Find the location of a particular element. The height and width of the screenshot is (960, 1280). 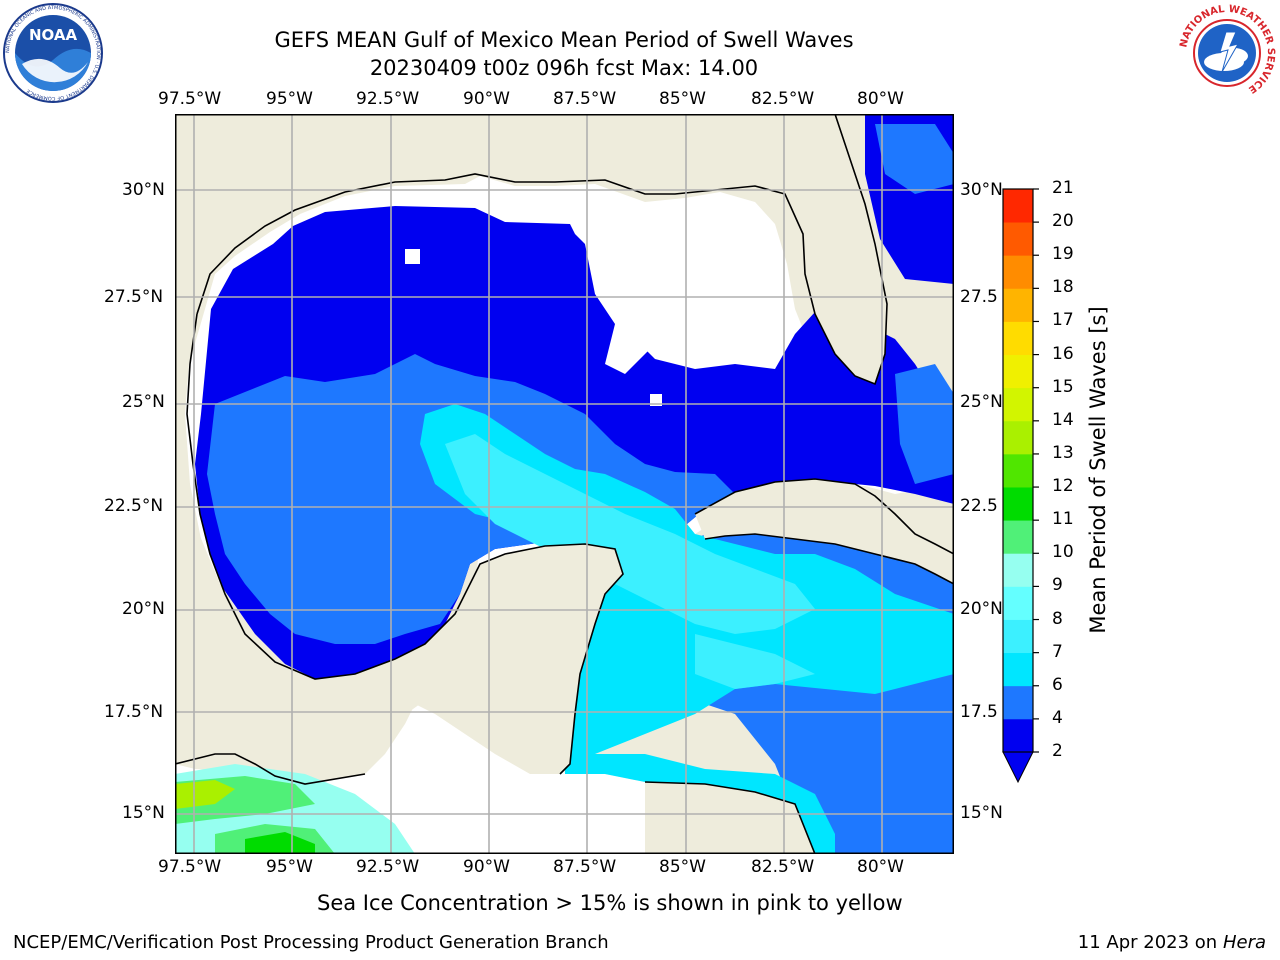

swell-band-light-cyan is located at coordinates (630, 534).